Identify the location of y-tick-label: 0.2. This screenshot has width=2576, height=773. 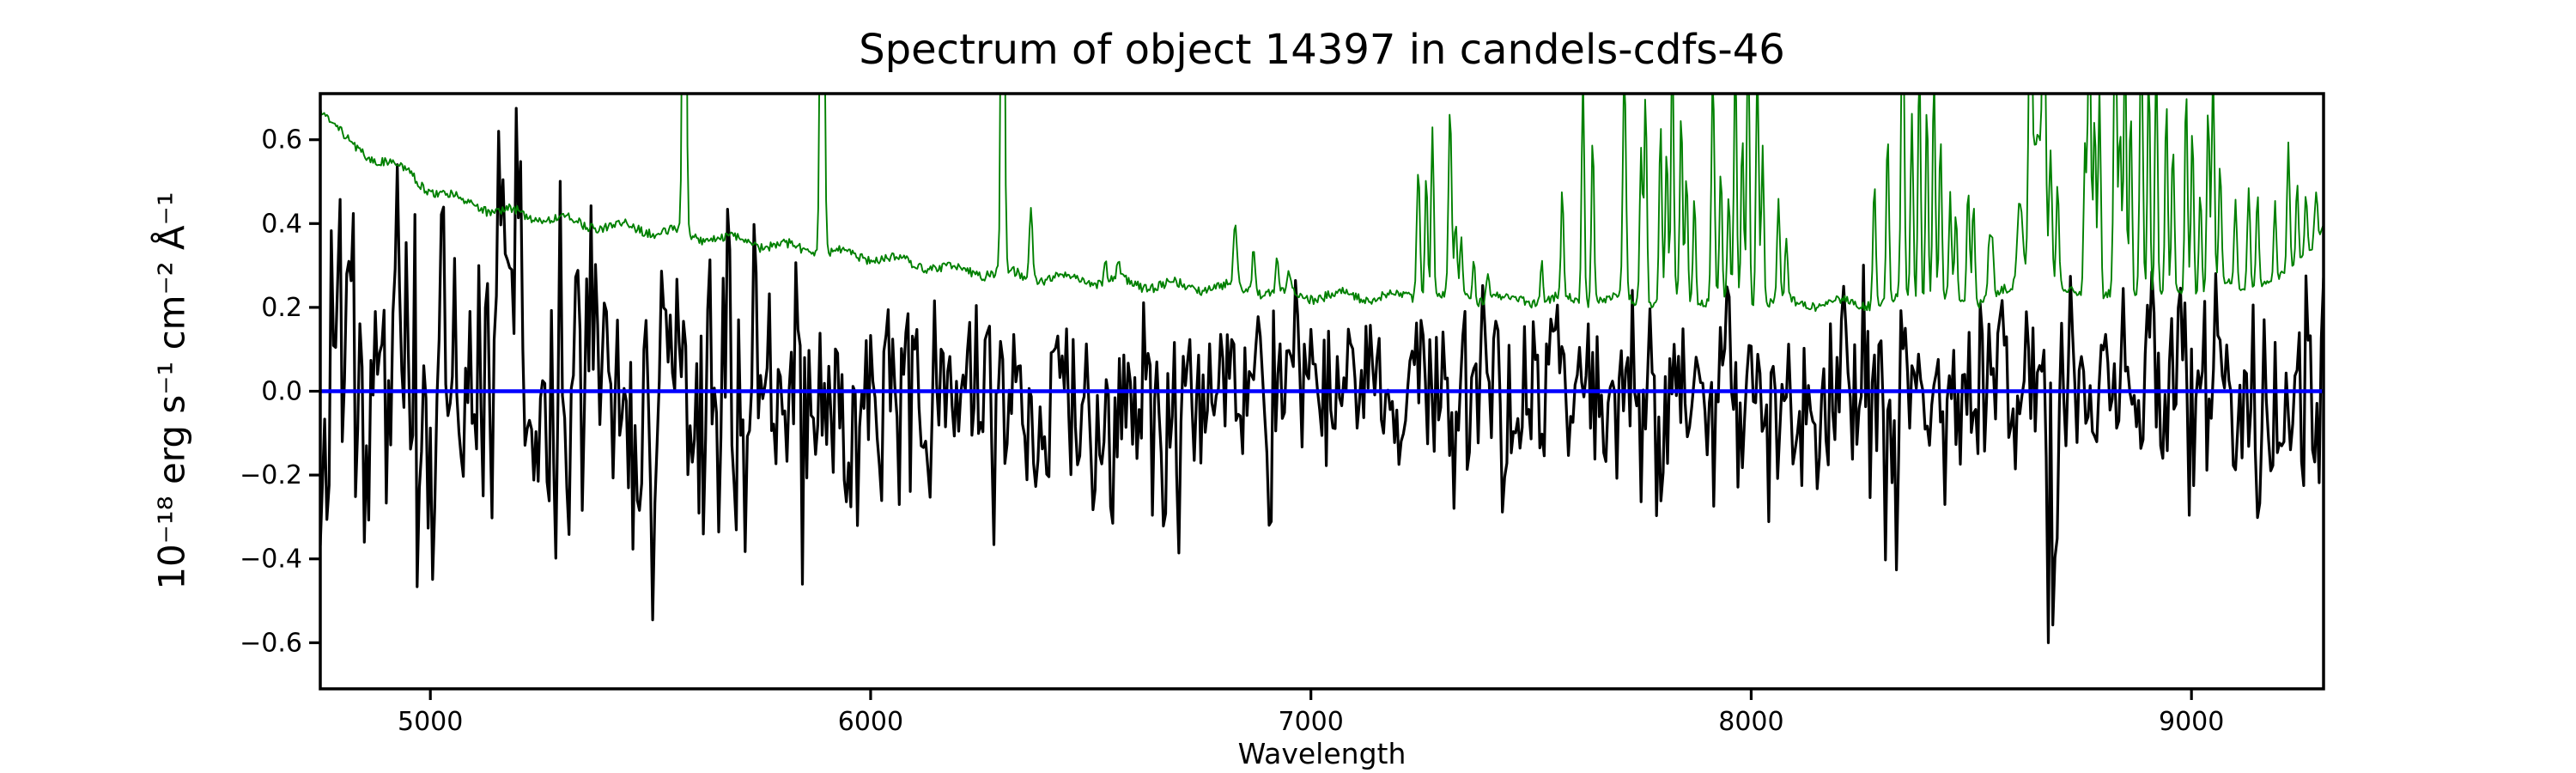
(281, 308).